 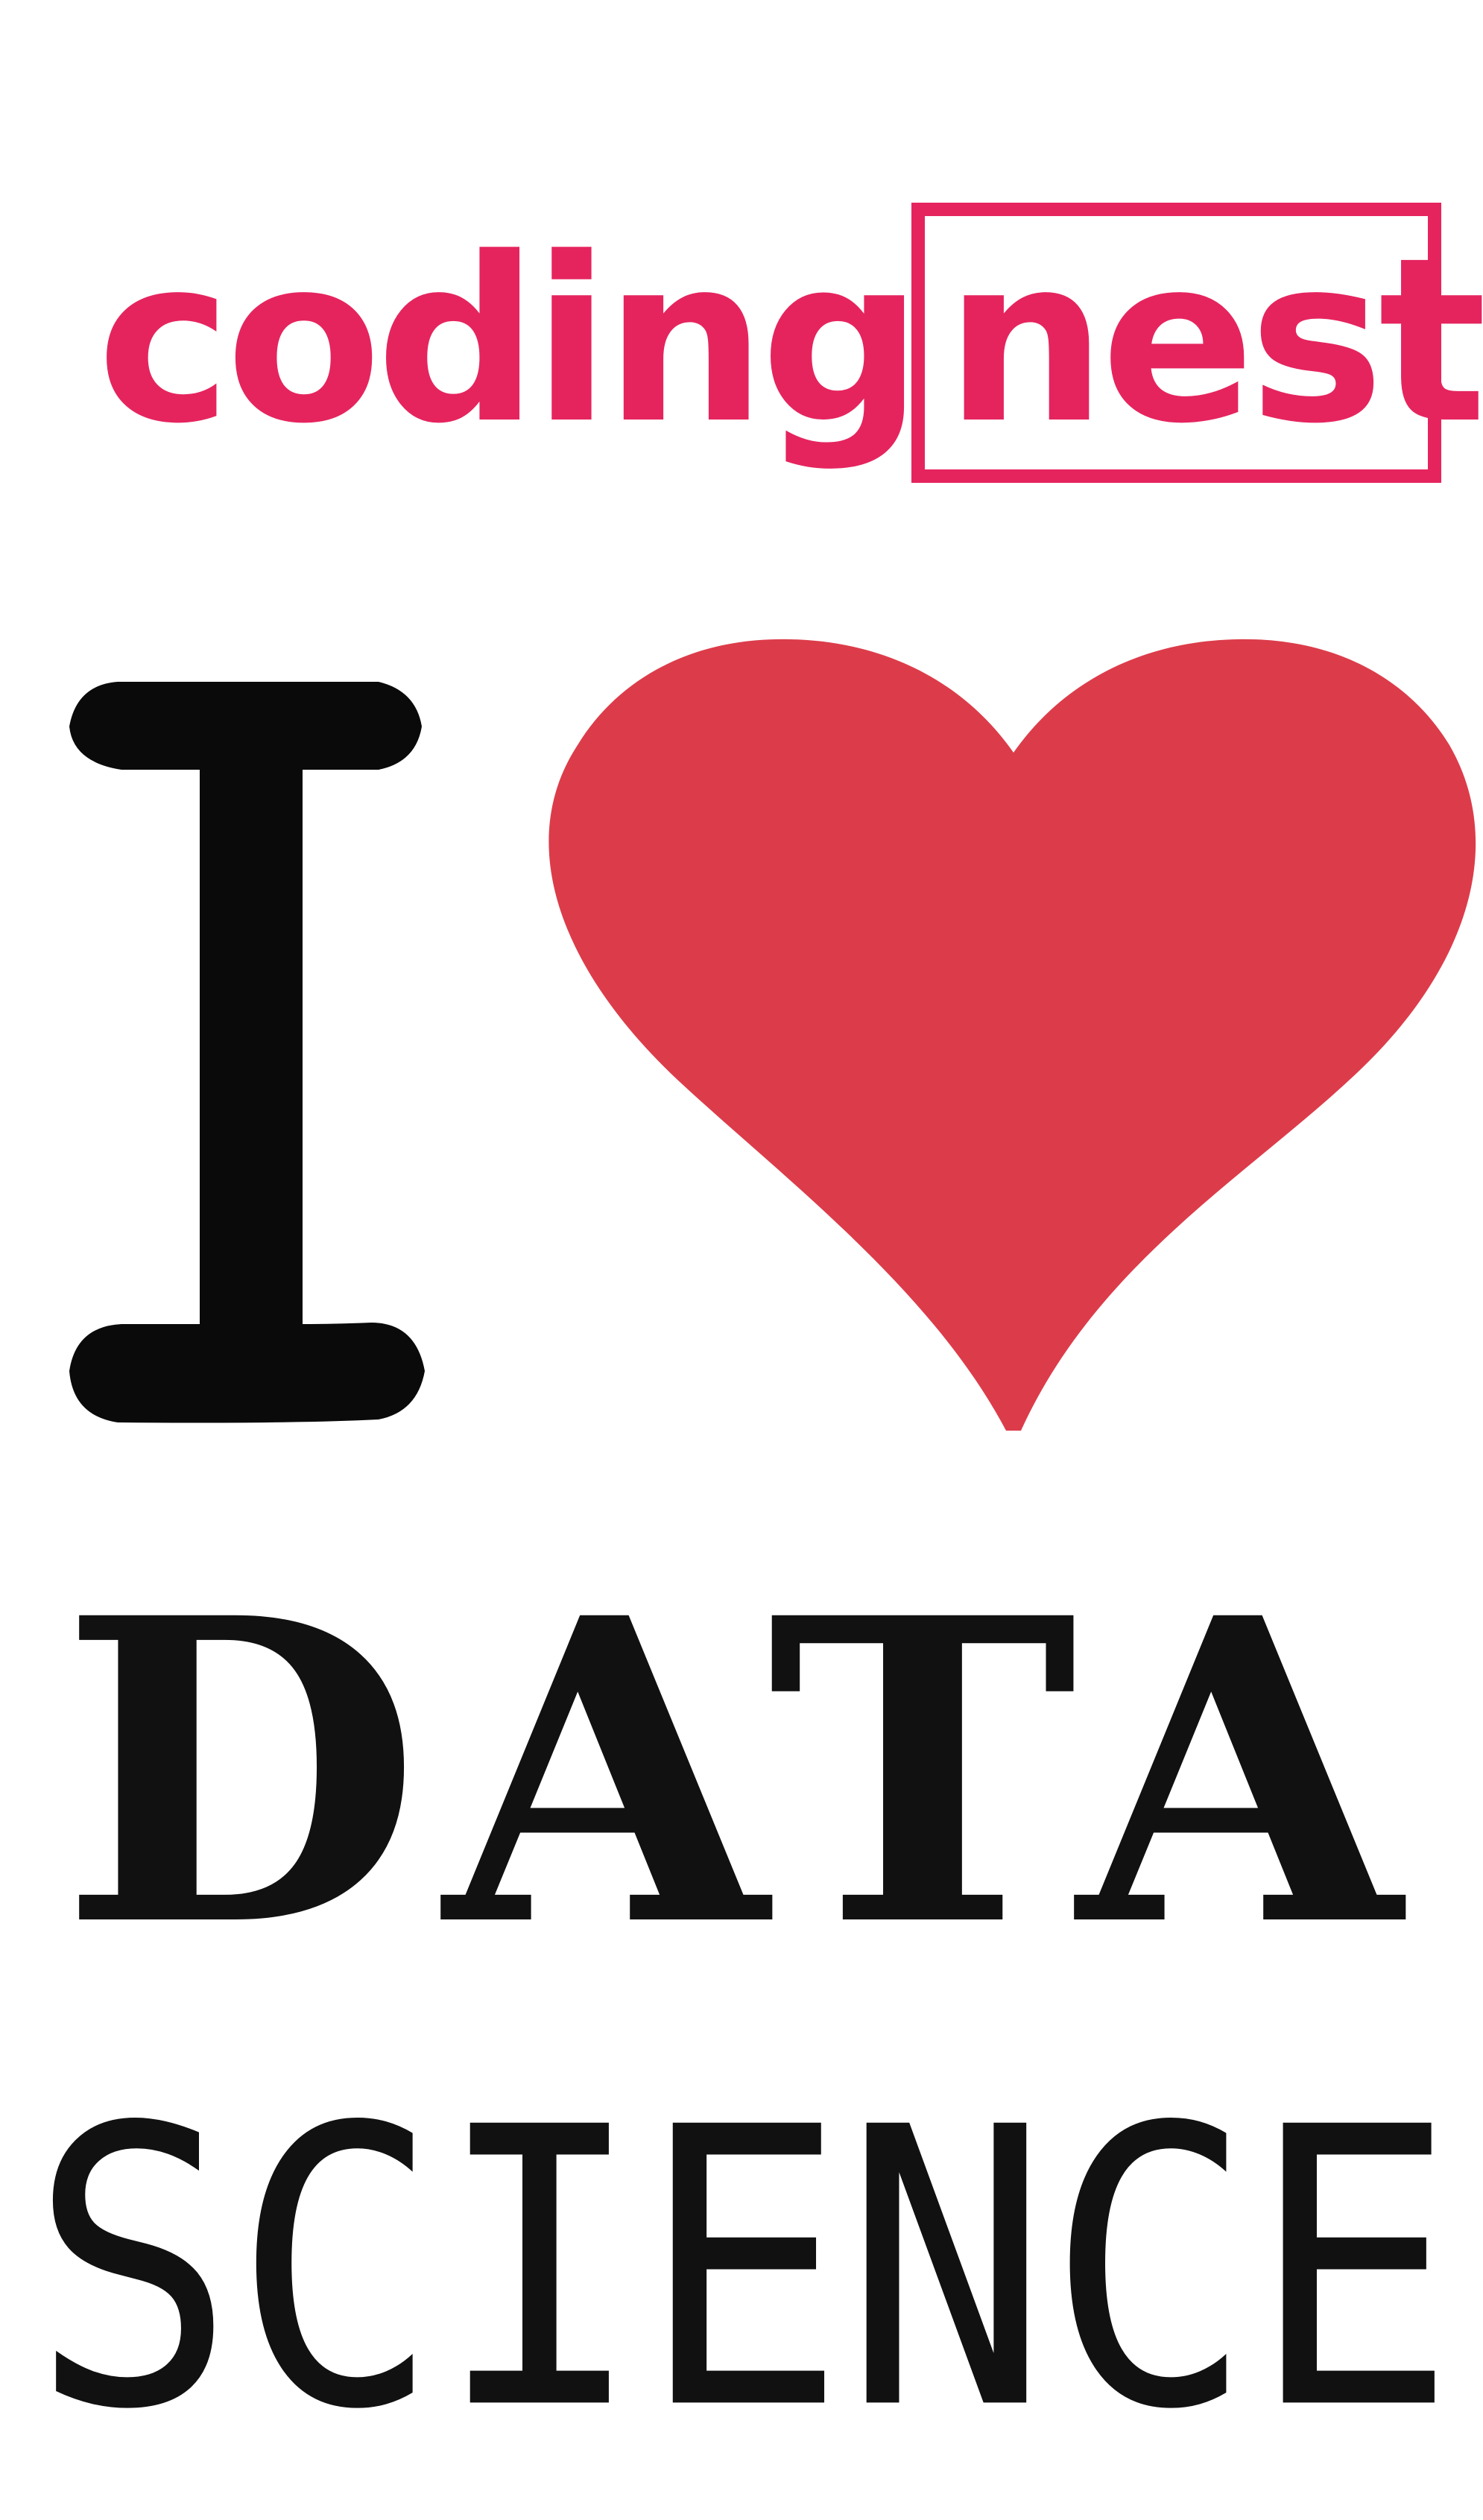 I want to click on logo-frame, so click(x=1176, y=343).